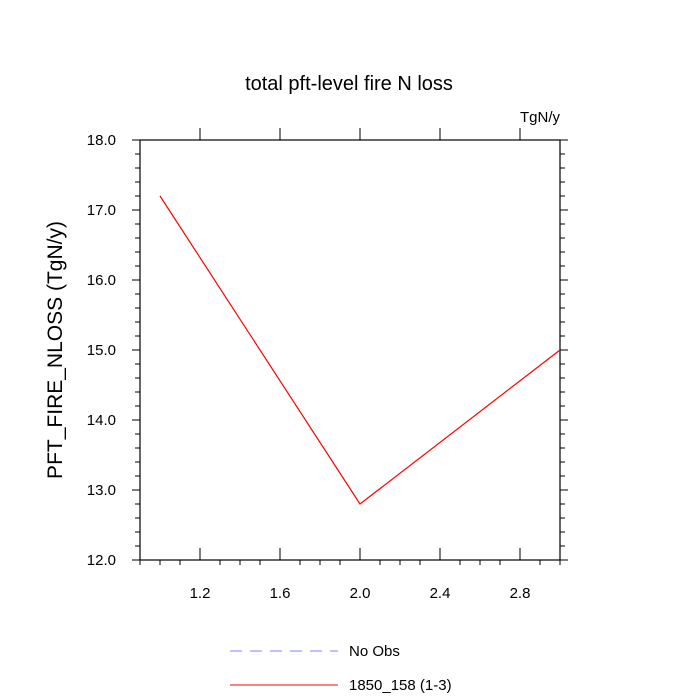 The width and height of the screenshot is (700, 700). I want to click on y-tick-label: 12.0, so click(101, 560).